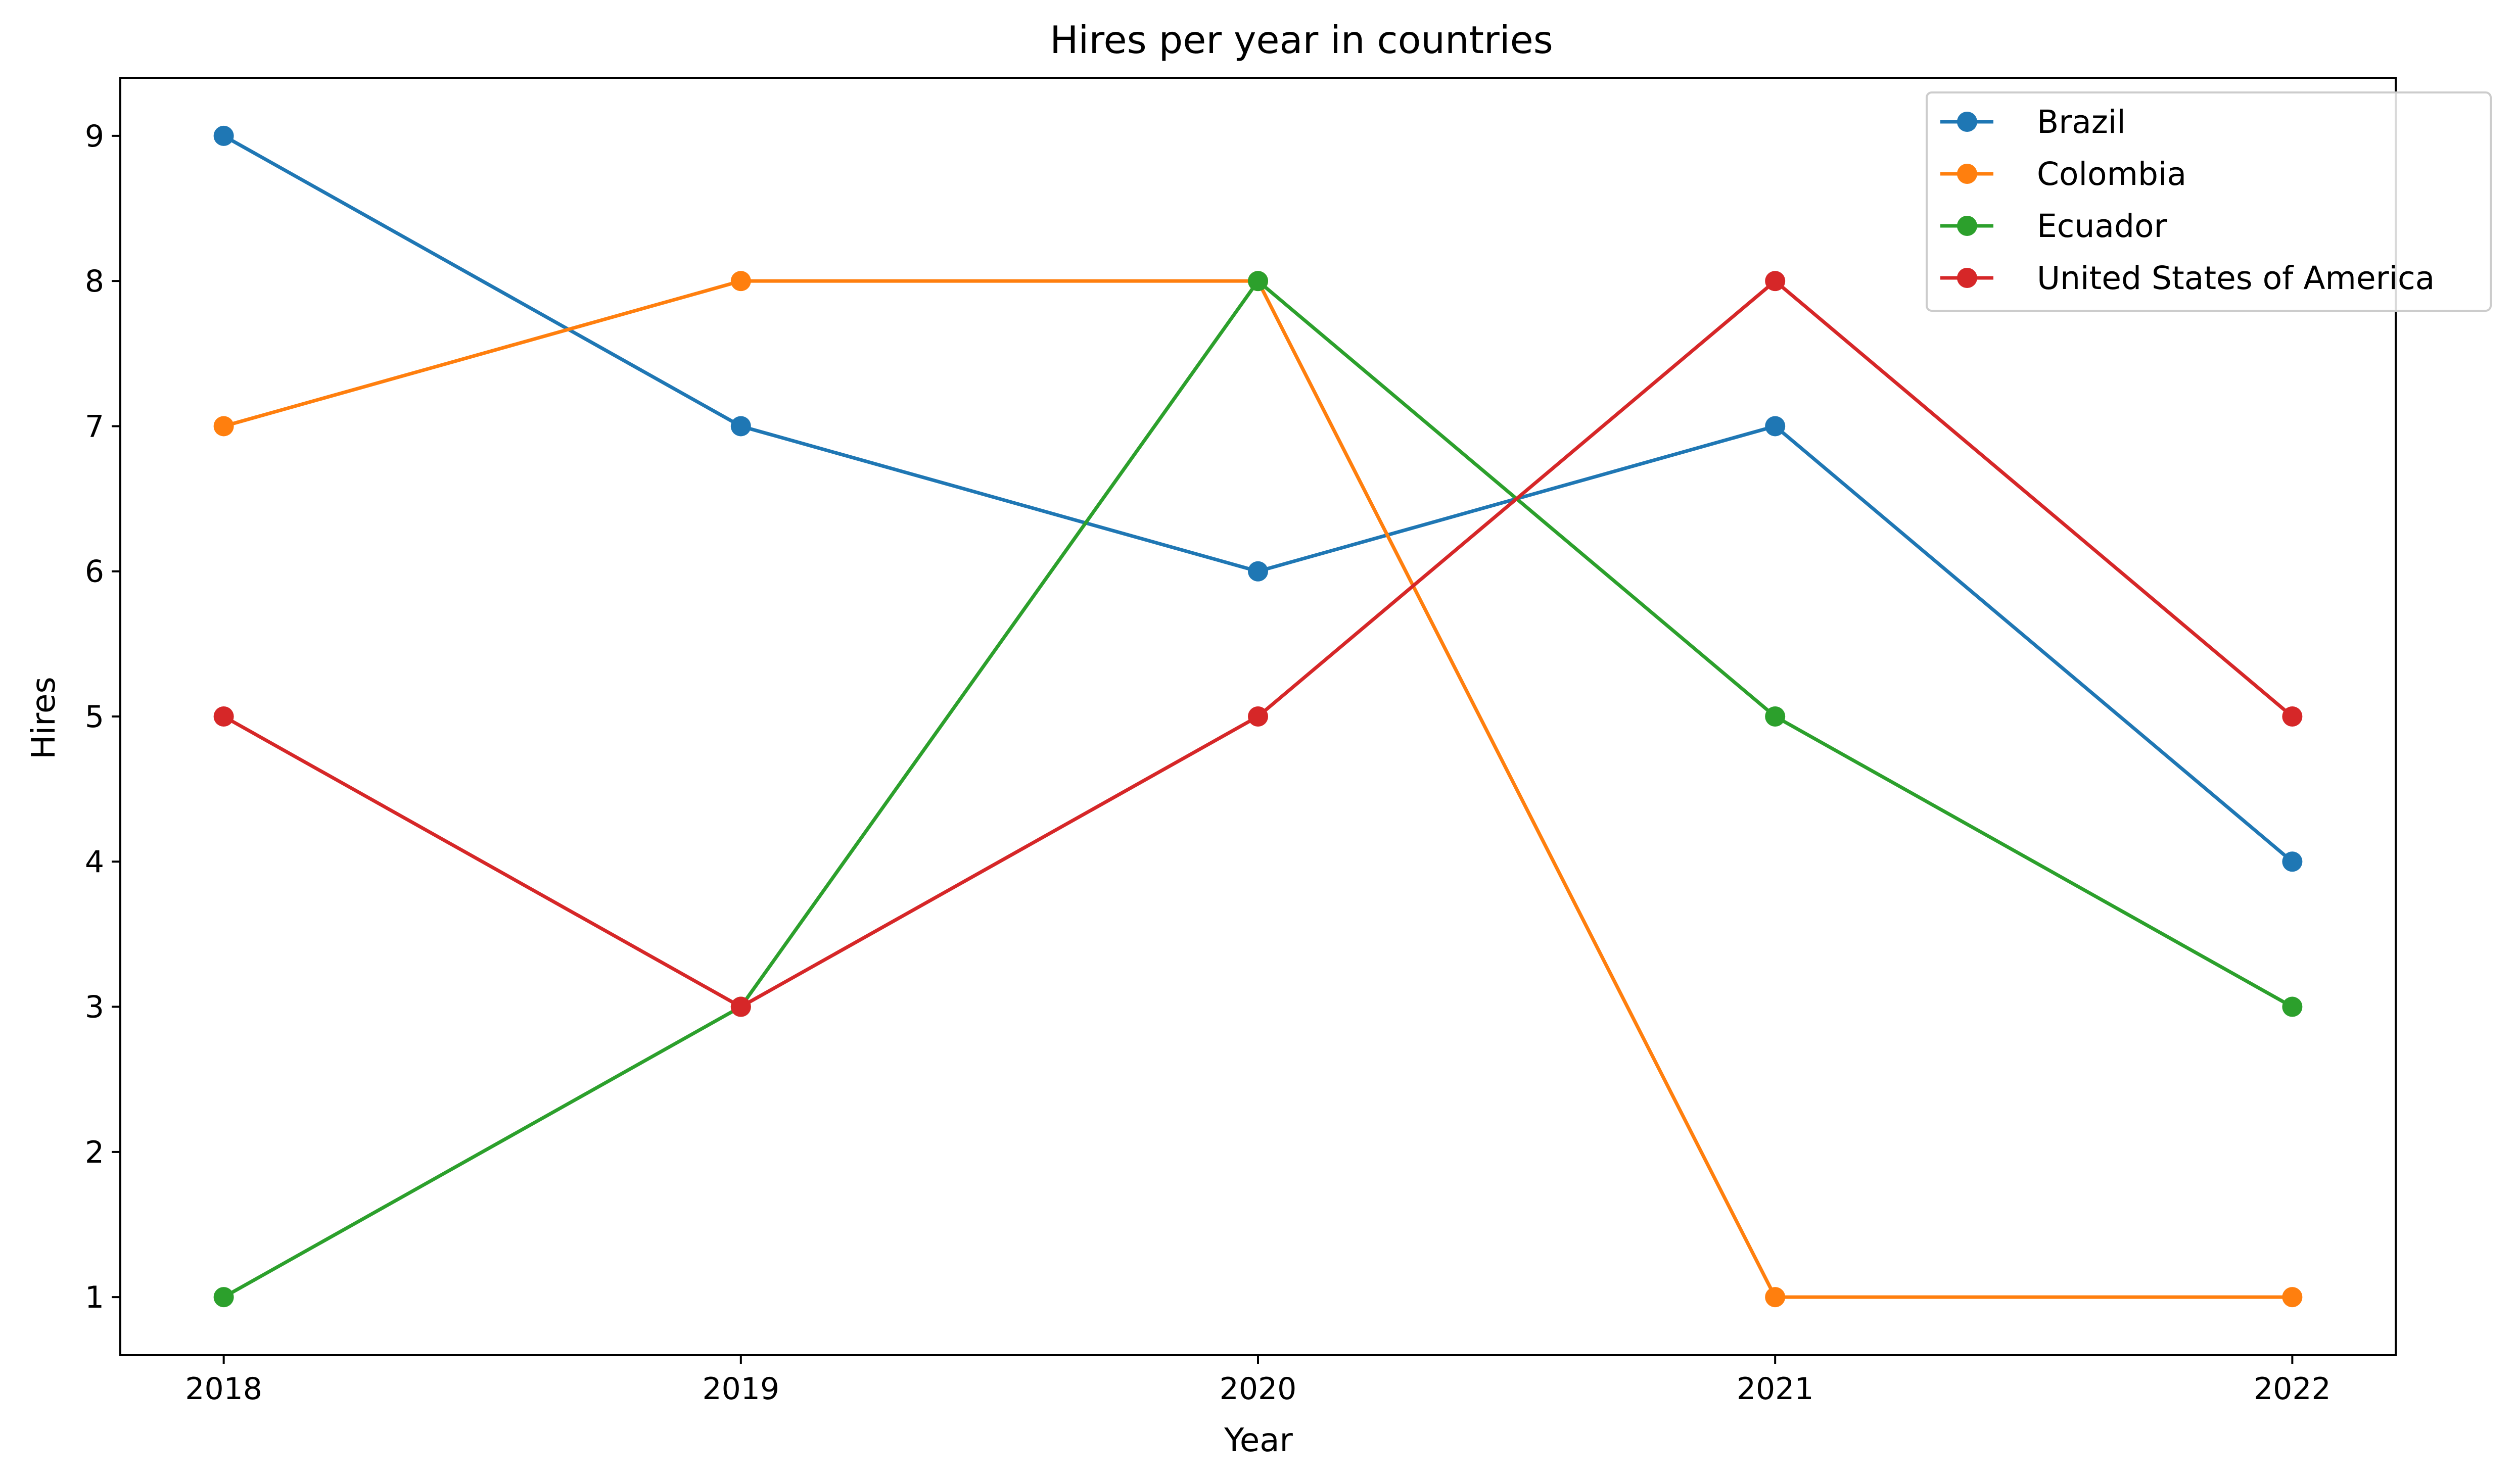 Image resolution: width=2516 pixels, height=1484 pixels. What do you see at coordinates (2081, 122) in the screenshot?
I see `legend-label: Brazil` at bounding box center [2081, 122].